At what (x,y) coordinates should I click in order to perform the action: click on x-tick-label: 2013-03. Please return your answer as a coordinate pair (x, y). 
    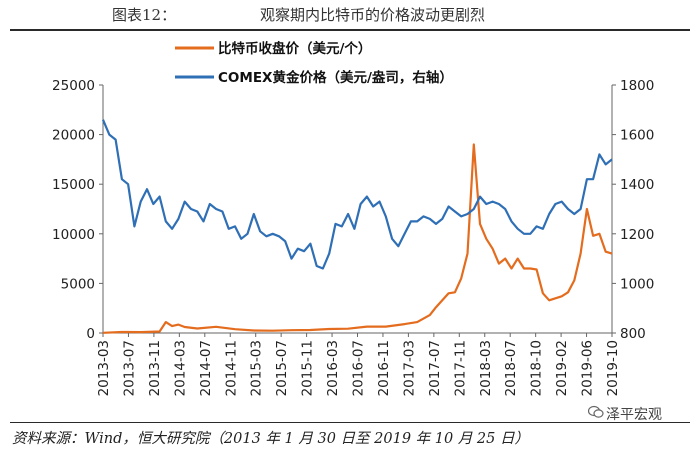
    Looking at the image, I should click on (104, 368).